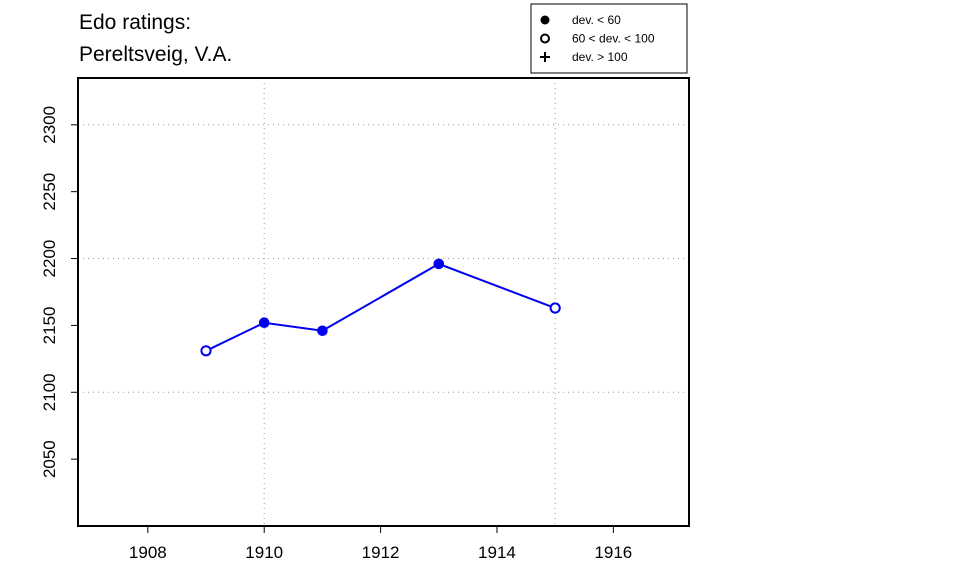 The image size is (960, 576). I want to click on y-tick-label: 2250, so click(49, 192).